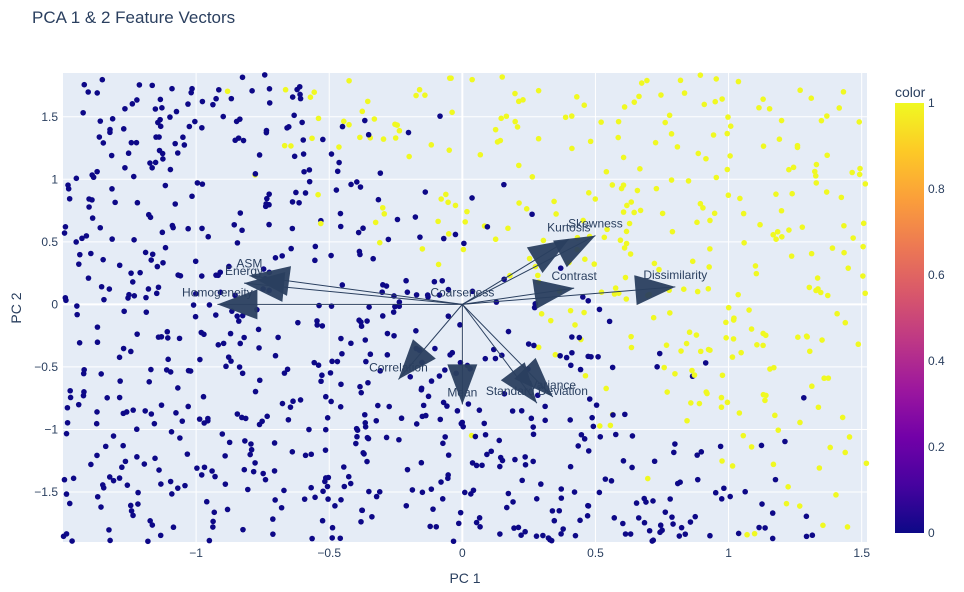 This screenshot has width=964, height=592. I want to click on vector-label: Skewness, so click(595, 224).